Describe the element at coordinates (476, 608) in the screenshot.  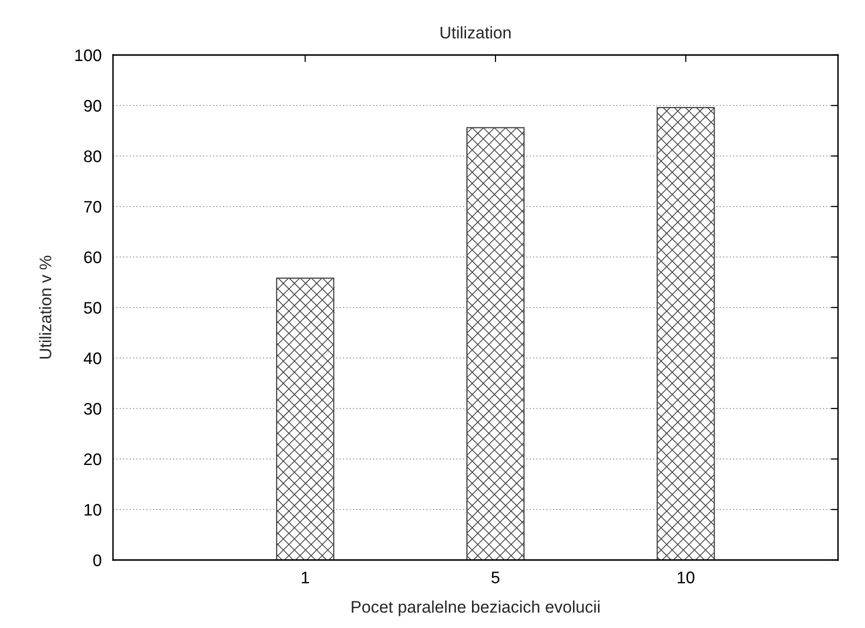
I see `x-axis-title: Pocet paralelne beziacich evolucii` at that location.